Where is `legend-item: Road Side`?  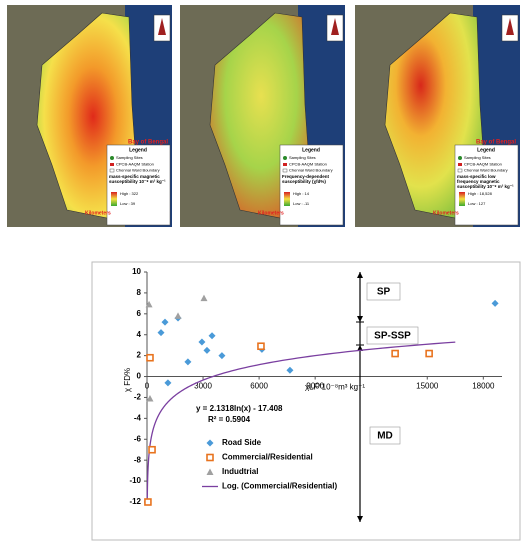 legend-item: Road Side is located at coordinates (234, 442).